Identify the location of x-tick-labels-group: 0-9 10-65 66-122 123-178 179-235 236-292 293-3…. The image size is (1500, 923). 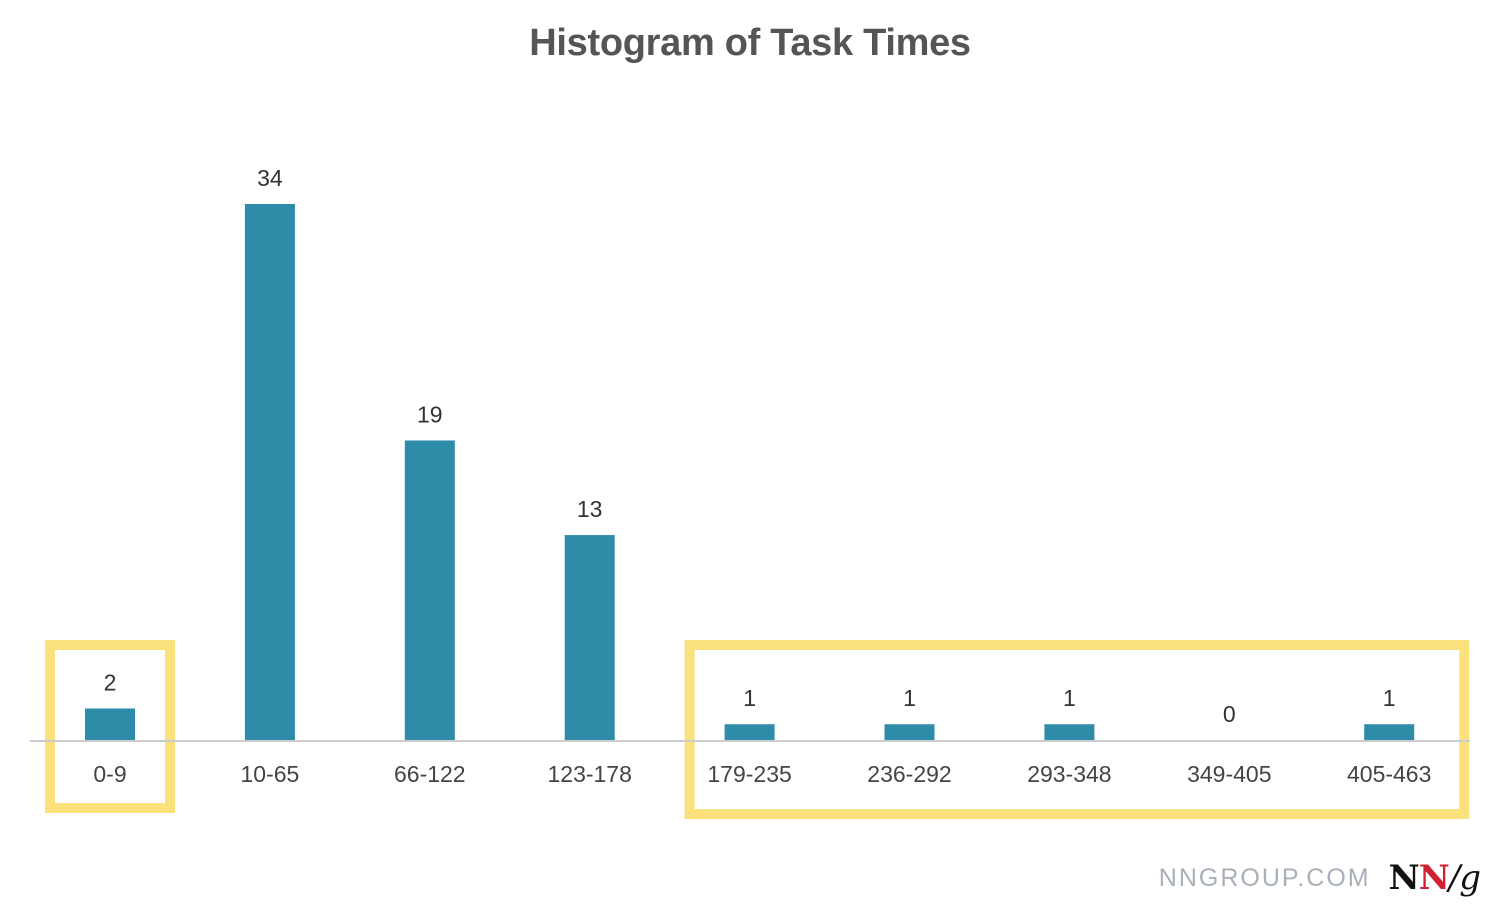
(762, 774).